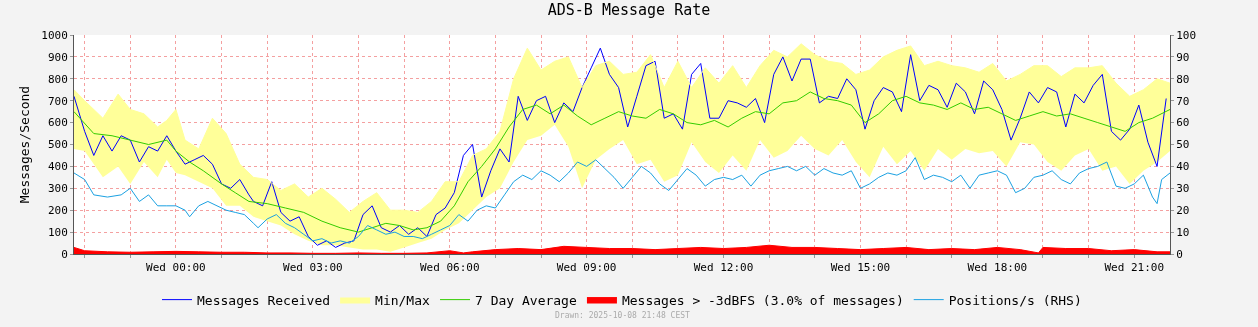 The width and height of the screenshot is (1258, 327). Describe the element at coordinates (57, 57) in the screenshot. I see `y-tick-label: 900` at that location.